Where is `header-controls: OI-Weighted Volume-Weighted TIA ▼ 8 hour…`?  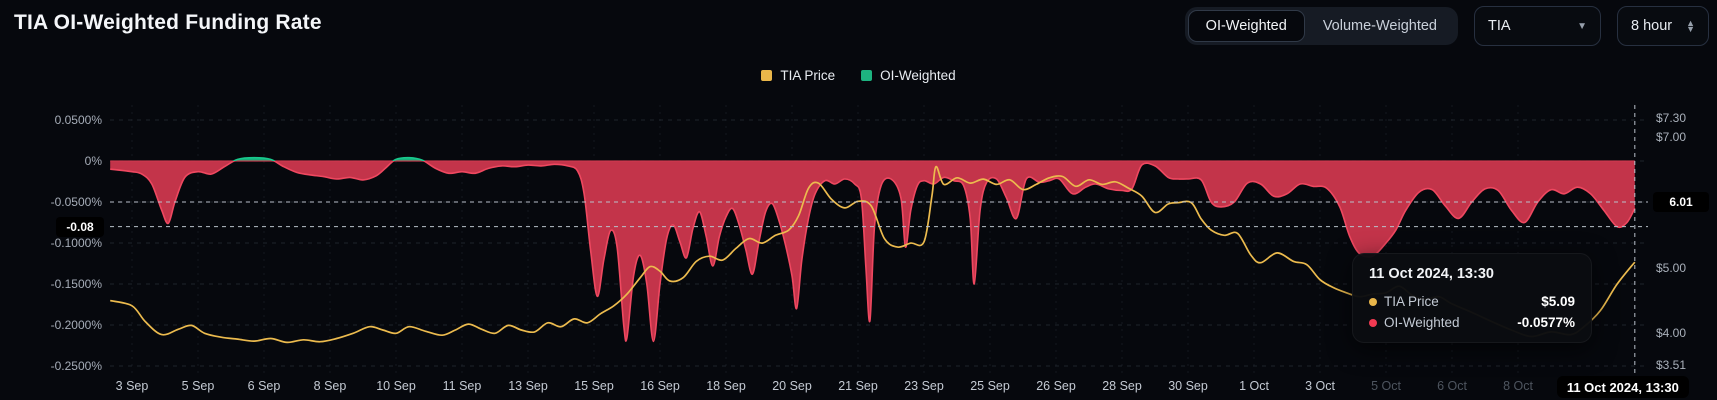 header-controls: OI-Weighted Volume-Weighted TIA ▼ 8 hour… is located at coordinates (1446, 26).